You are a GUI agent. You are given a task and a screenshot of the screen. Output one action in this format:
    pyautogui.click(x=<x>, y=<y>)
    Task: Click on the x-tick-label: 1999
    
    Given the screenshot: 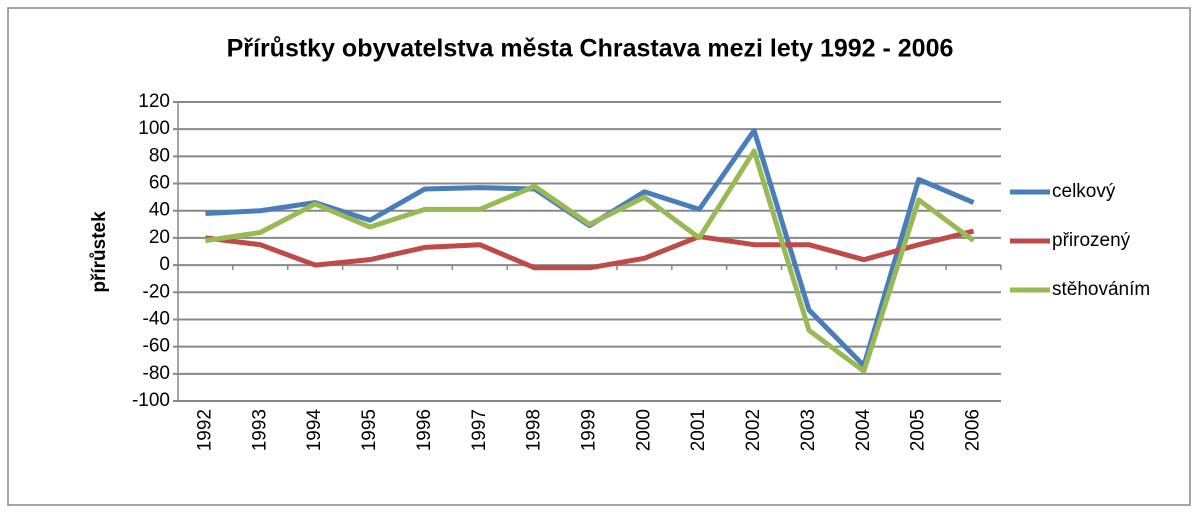 What is the action you would take?
    pyautogui.click(x=589, y=430)
    